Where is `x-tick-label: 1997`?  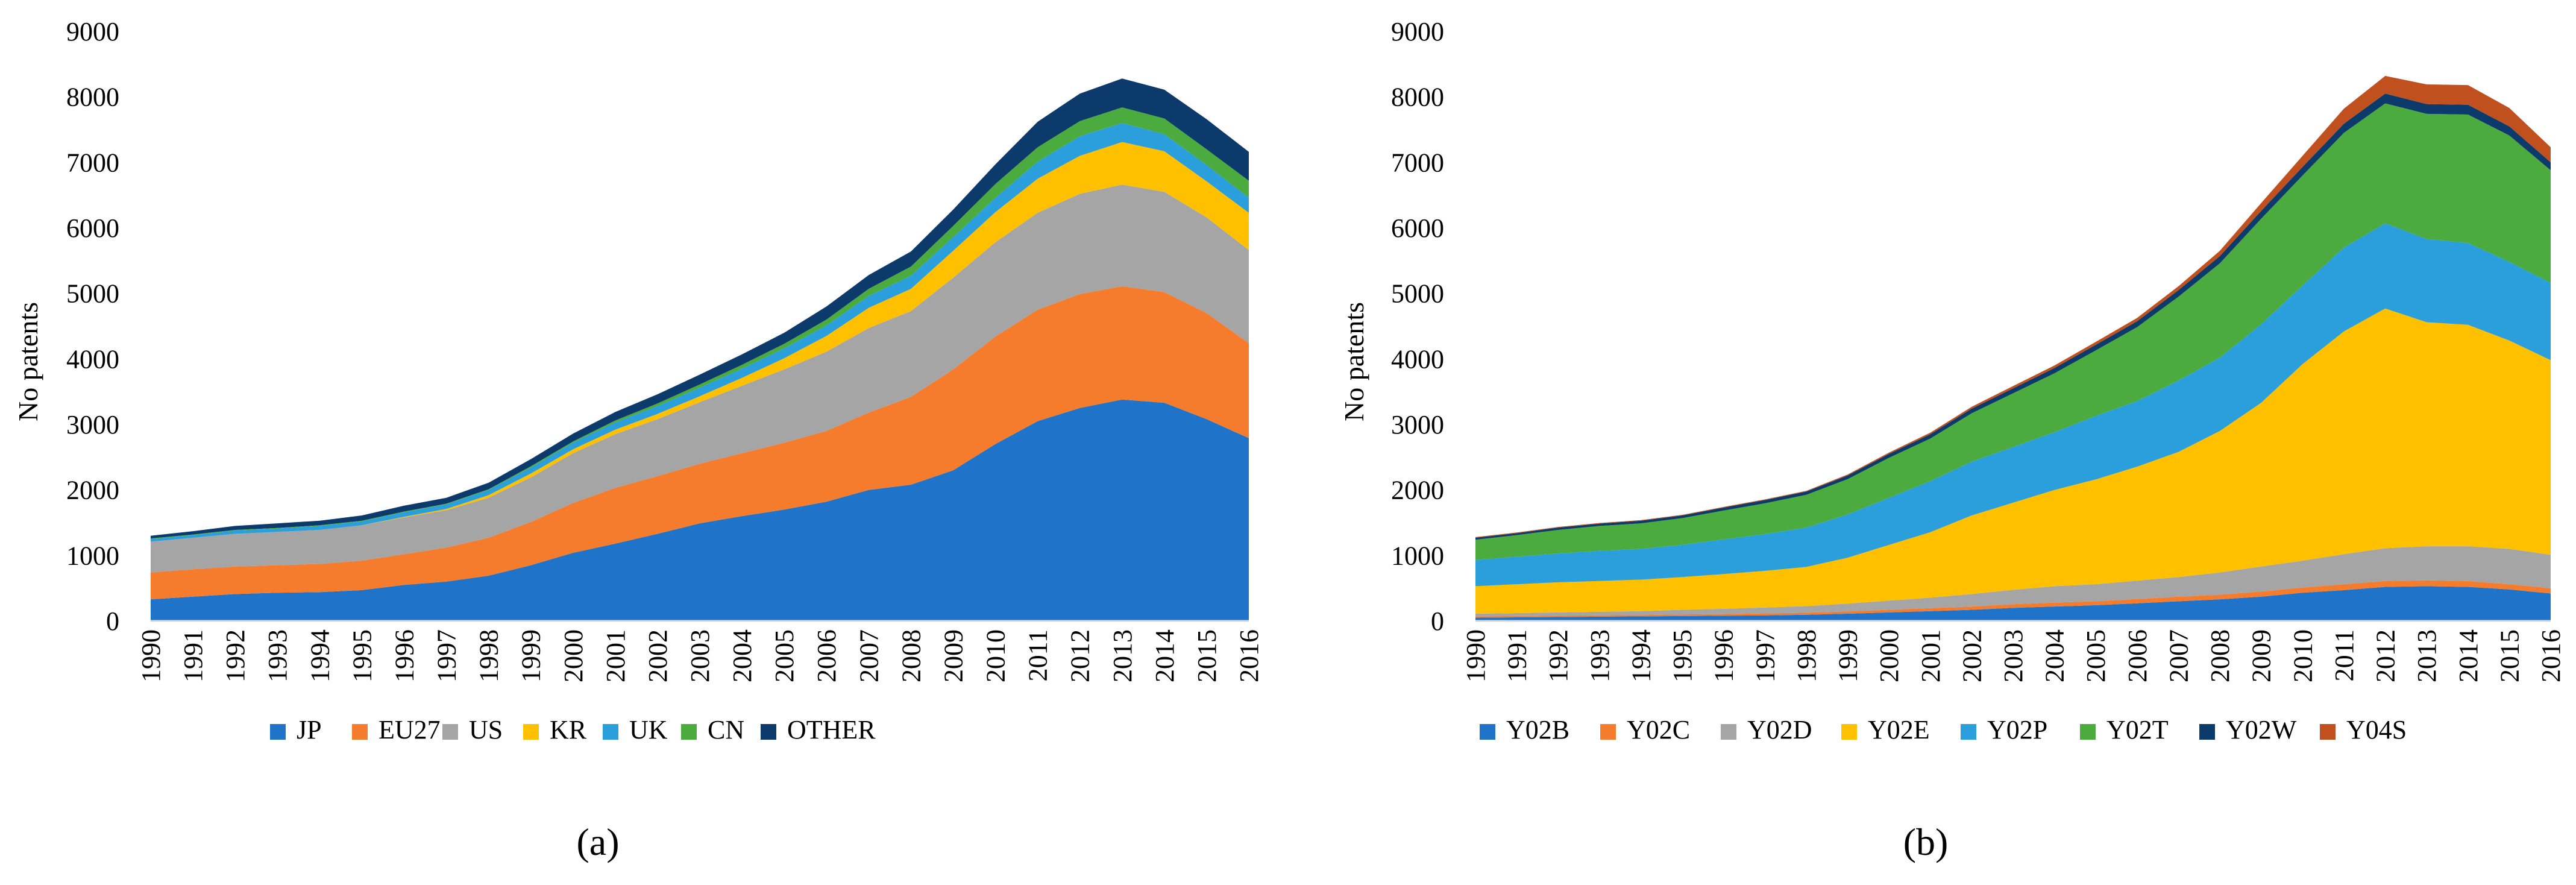 x-tick-label: 1997 is located at coordinates (1765, 656).